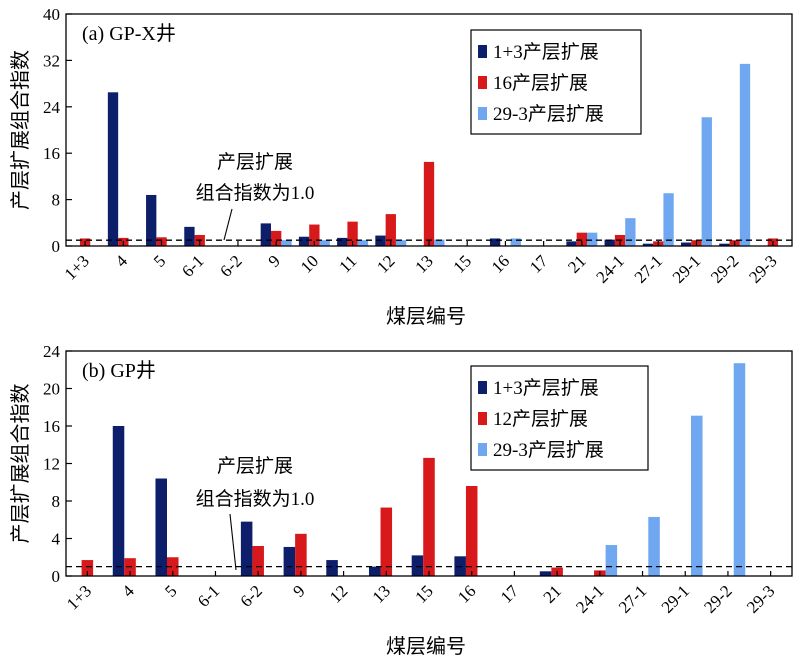  Describe the element at coordinates (309, 263) in the screenshot. I see `x-category-label: 10` at that location.